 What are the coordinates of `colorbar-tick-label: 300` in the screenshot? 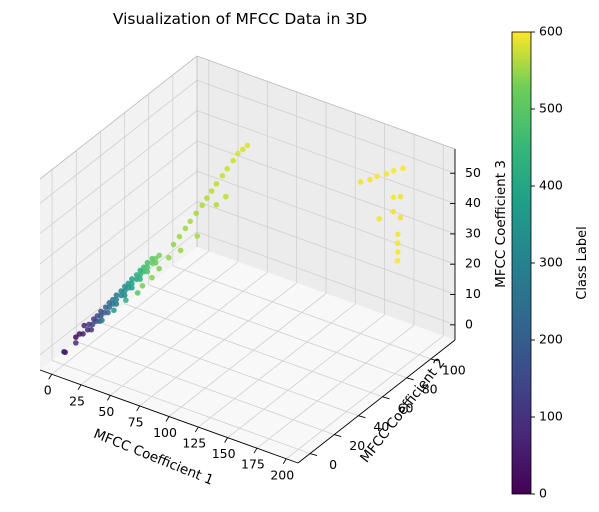 It's located at (551, 262).